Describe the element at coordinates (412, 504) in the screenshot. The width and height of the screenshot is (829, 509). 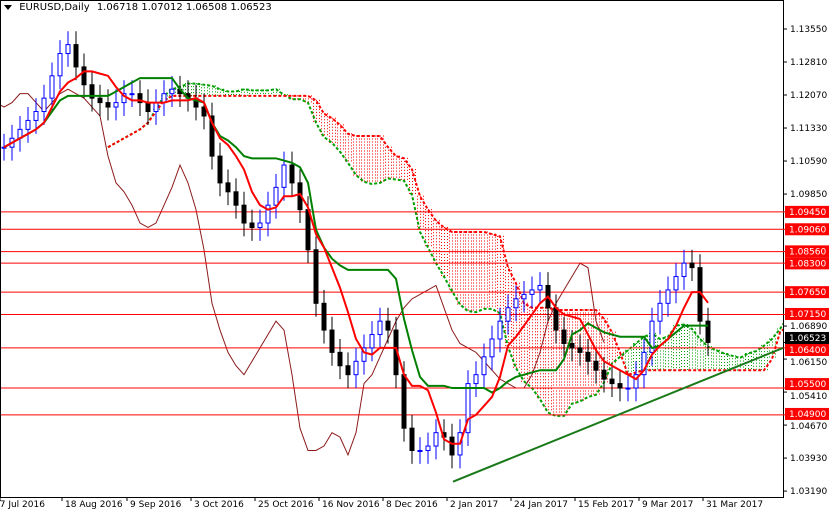
I see `x-tick-label: 8 Dec 2016` at that location.